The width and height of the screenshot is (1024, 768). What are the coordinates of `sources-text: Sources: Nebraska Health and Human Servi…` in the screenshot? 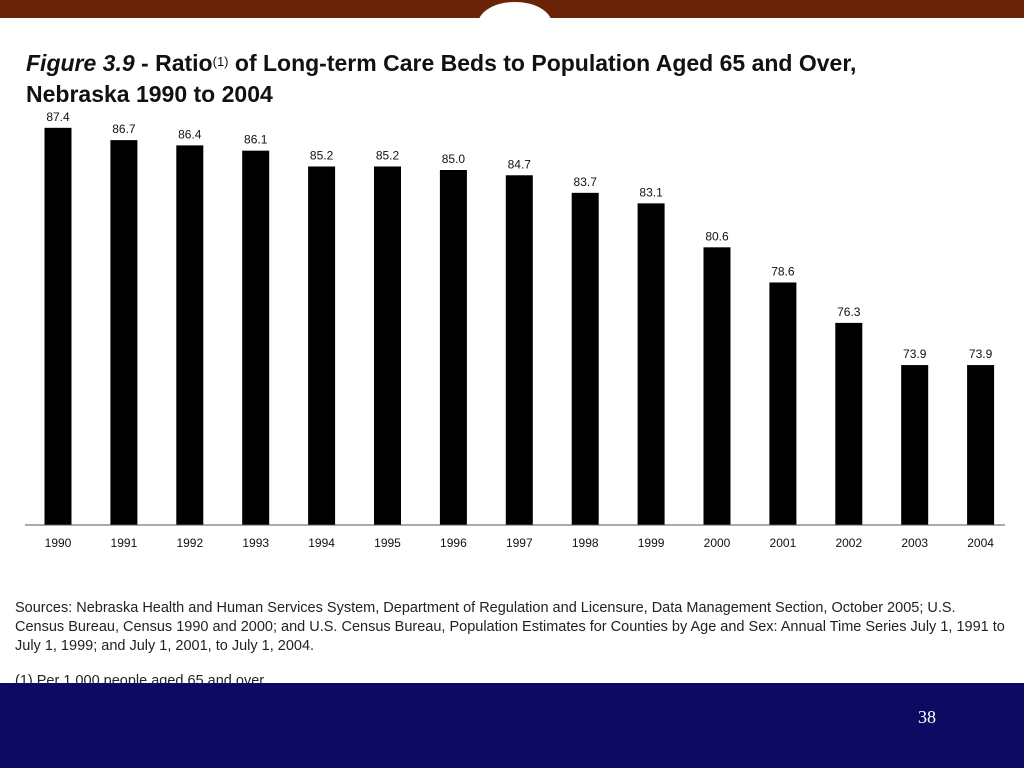 It's located at (510, 627).